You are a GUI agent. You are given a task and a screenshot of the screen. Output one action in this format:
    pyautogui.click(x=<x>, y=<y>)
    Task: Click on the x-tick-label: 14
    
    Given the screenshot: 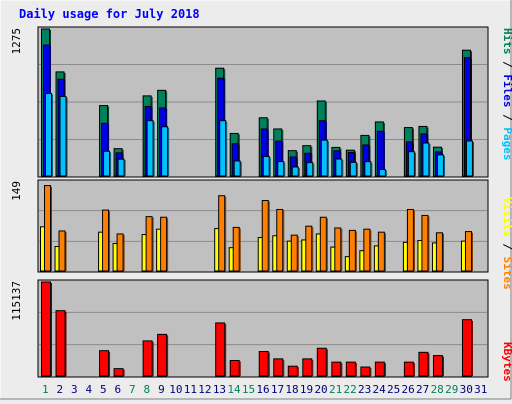 What is the action you would take?
    pyautogui.click(x=234, y=389)
    